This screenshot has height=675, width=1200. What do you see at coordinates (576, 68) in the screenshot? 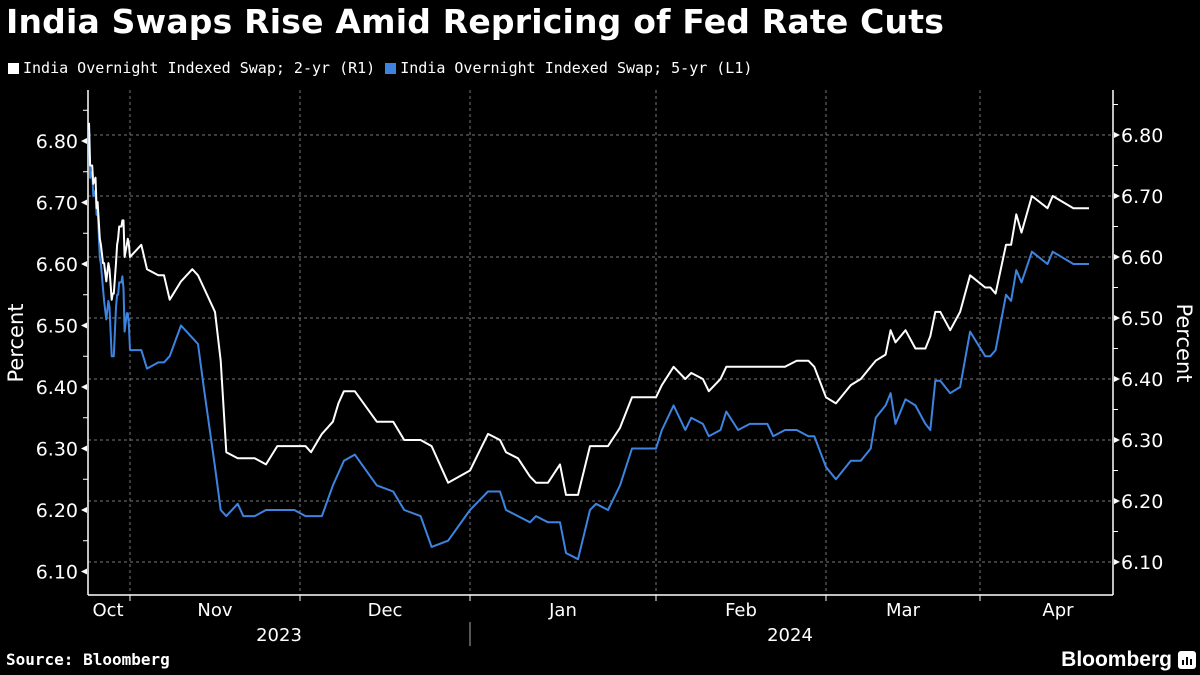
I see `legend-label-5yr: India Overnight Indexed Swap; 5-yr (L1)` at bounding box center [576, 68].